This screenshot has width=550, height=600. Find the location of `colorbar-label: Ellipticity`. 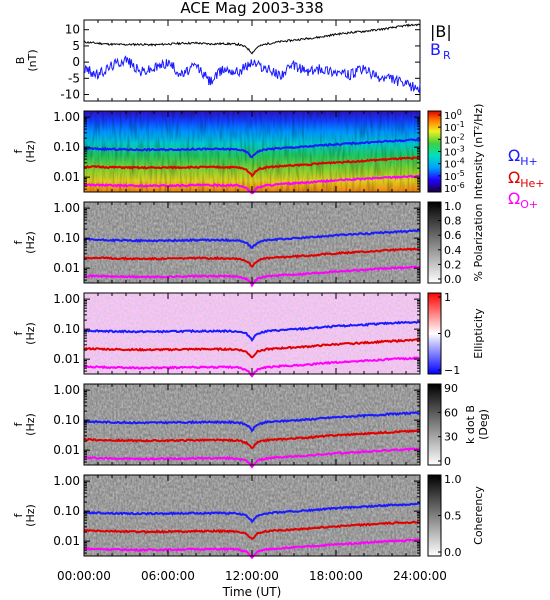

colorbar-label: Ellipticity is located at coordinates (478, 333).